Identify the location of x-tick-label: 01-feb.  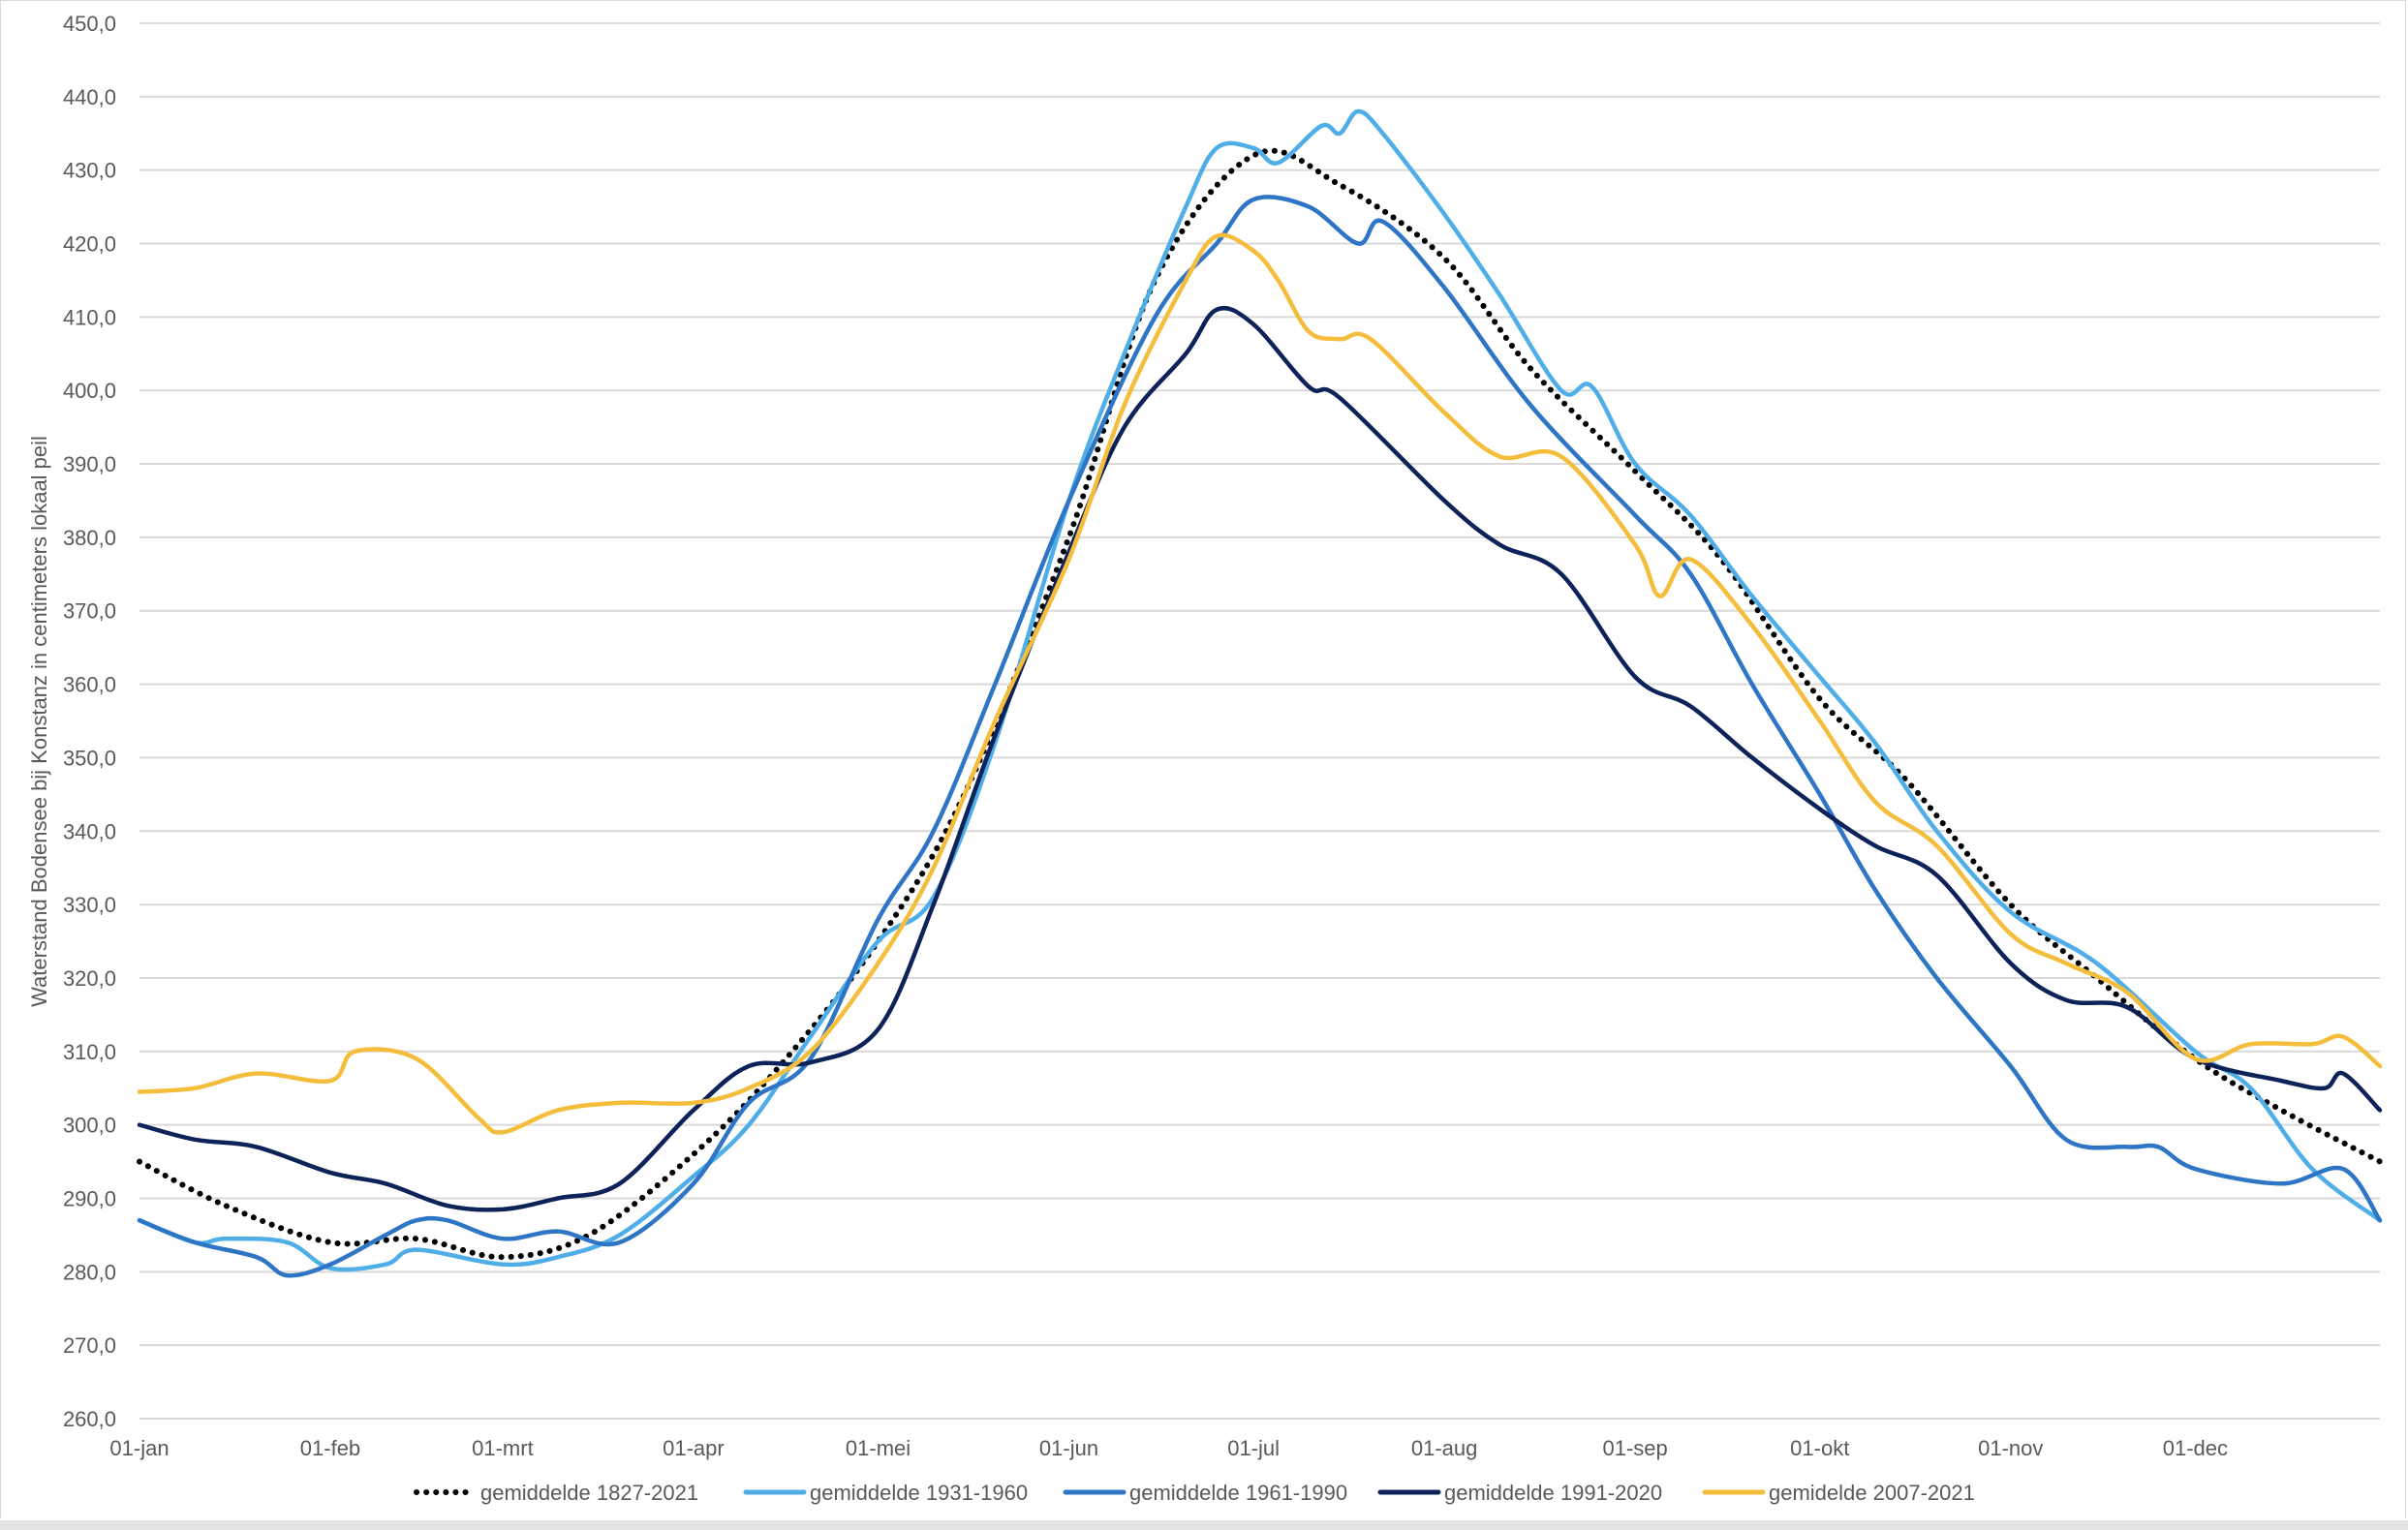
(330, 1448).